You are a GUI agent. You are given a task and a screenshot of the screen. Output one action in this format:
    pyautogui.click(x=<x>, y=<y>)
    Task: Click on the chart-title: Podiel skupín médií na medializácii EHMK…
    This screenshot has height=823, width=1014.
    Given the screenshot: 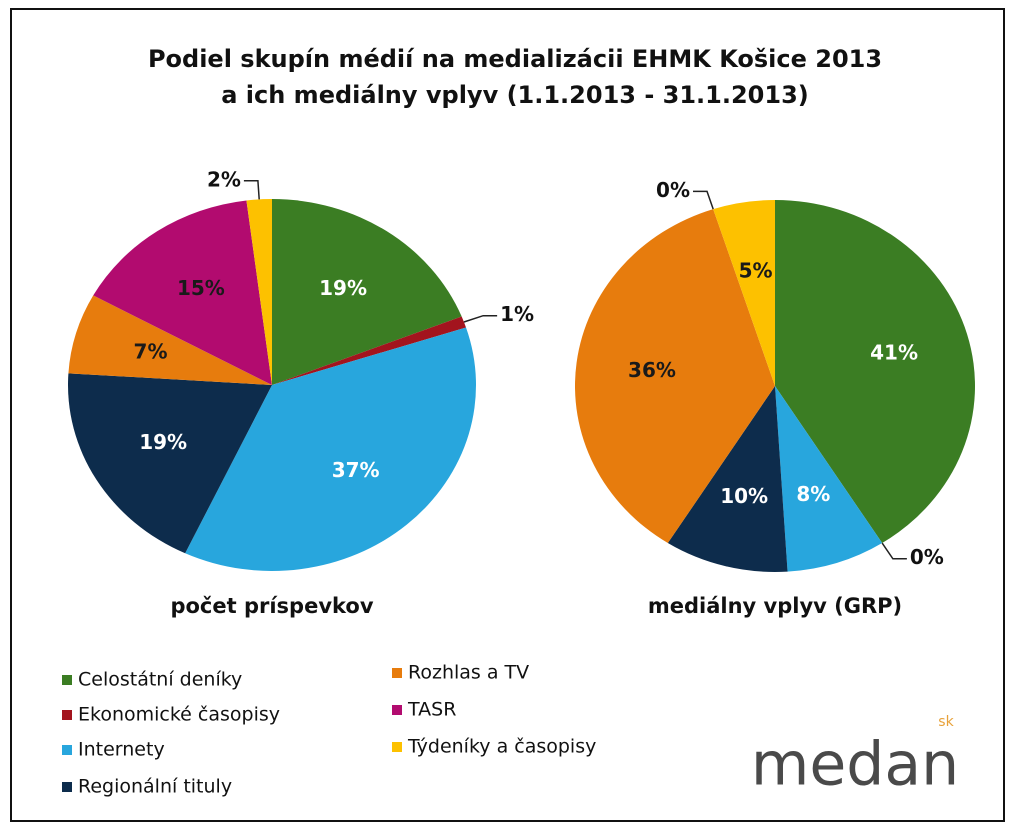 What is the action you would take?
    pyautogui.click(x=515, y=59)
    